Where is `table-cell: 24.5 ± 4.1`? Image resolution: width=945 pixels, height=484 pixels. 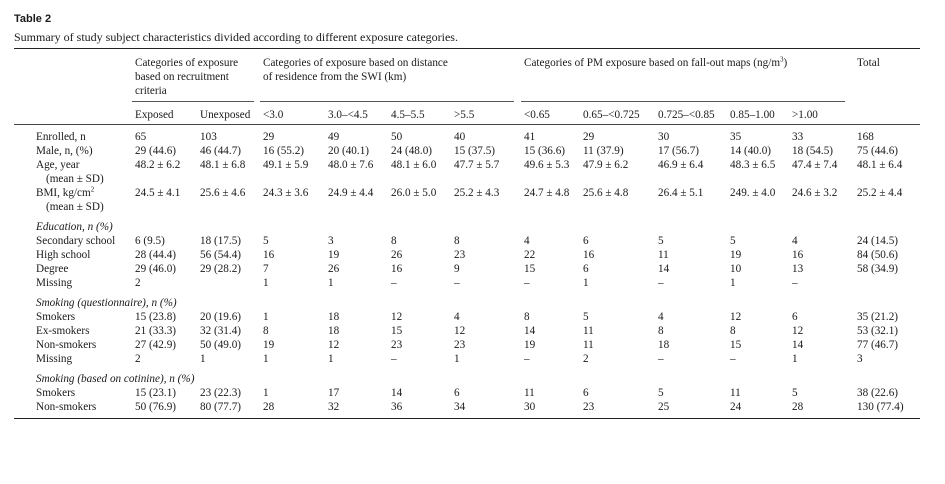
table-cell: 24.5 ± 4.1 is located at coordinates (158, 193).